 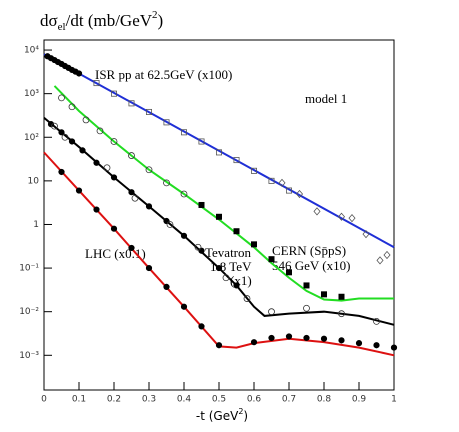 I want to click on x-tick-label: 0, so click(x=44, y=400).